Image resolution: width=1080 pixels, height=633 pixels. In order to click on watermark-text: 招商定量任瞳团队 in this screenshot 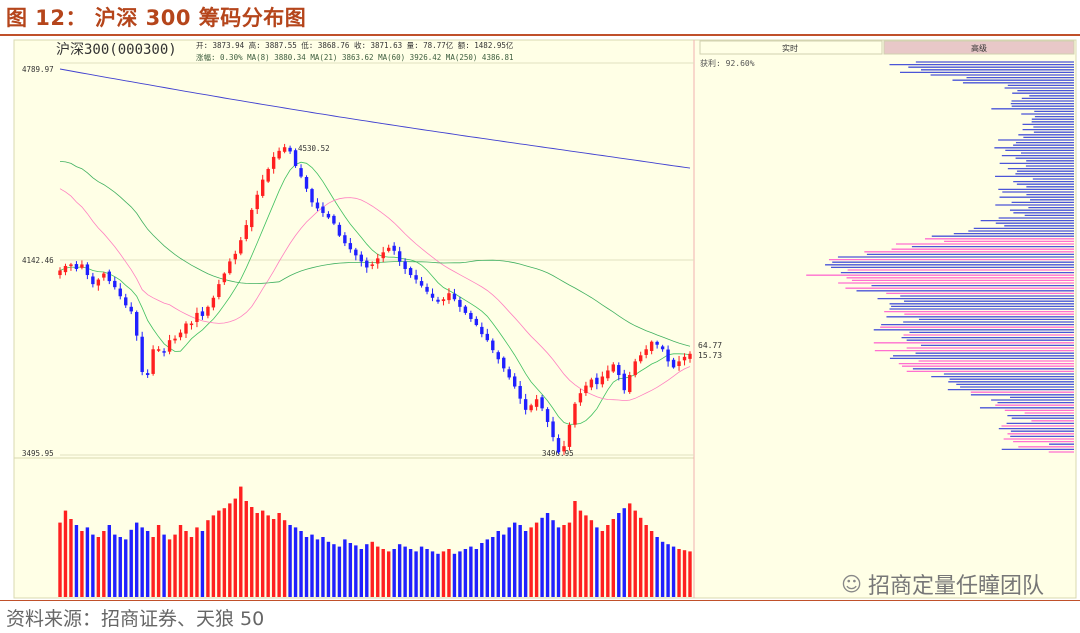, I will do `click(955, 586)`.